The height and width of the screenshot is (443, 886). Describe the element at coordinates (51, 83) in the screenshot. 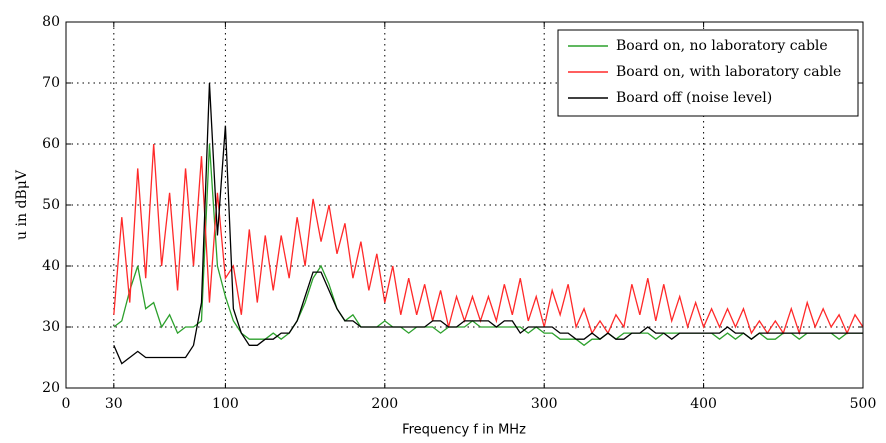

I see `y-tick-label: 70` at that location.